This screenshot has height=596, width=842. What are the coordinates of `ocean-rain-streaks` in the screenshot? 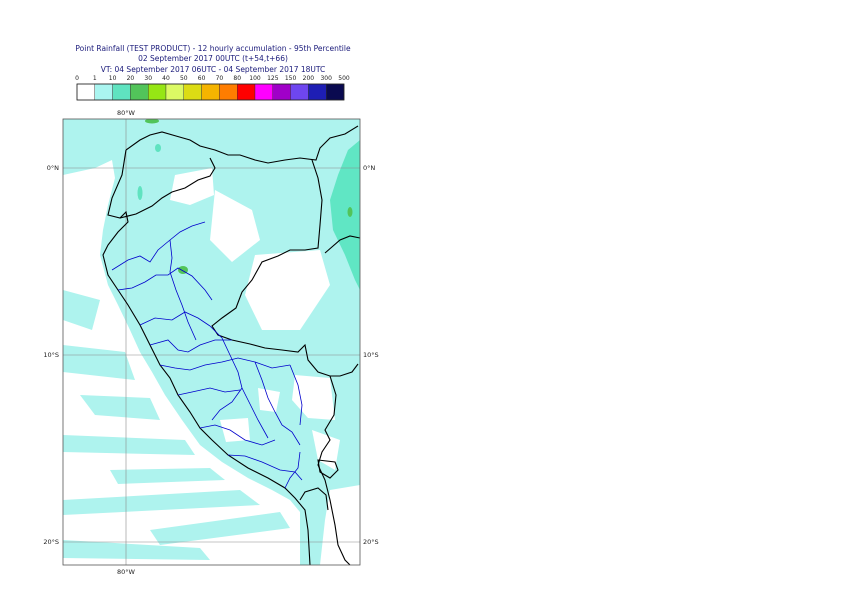 It's located at (176, 425).